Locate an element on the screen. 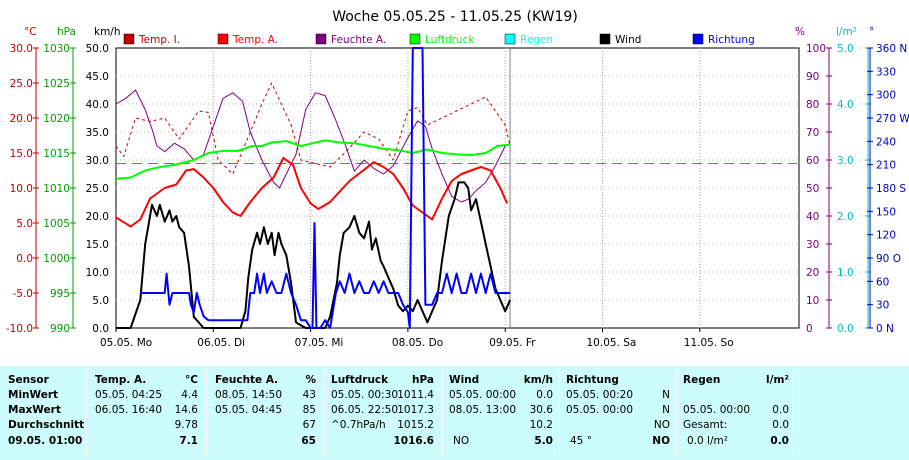 This screenshot has height=460, width=909. press-header: Luftdruck is located at coordinates (360, 380).